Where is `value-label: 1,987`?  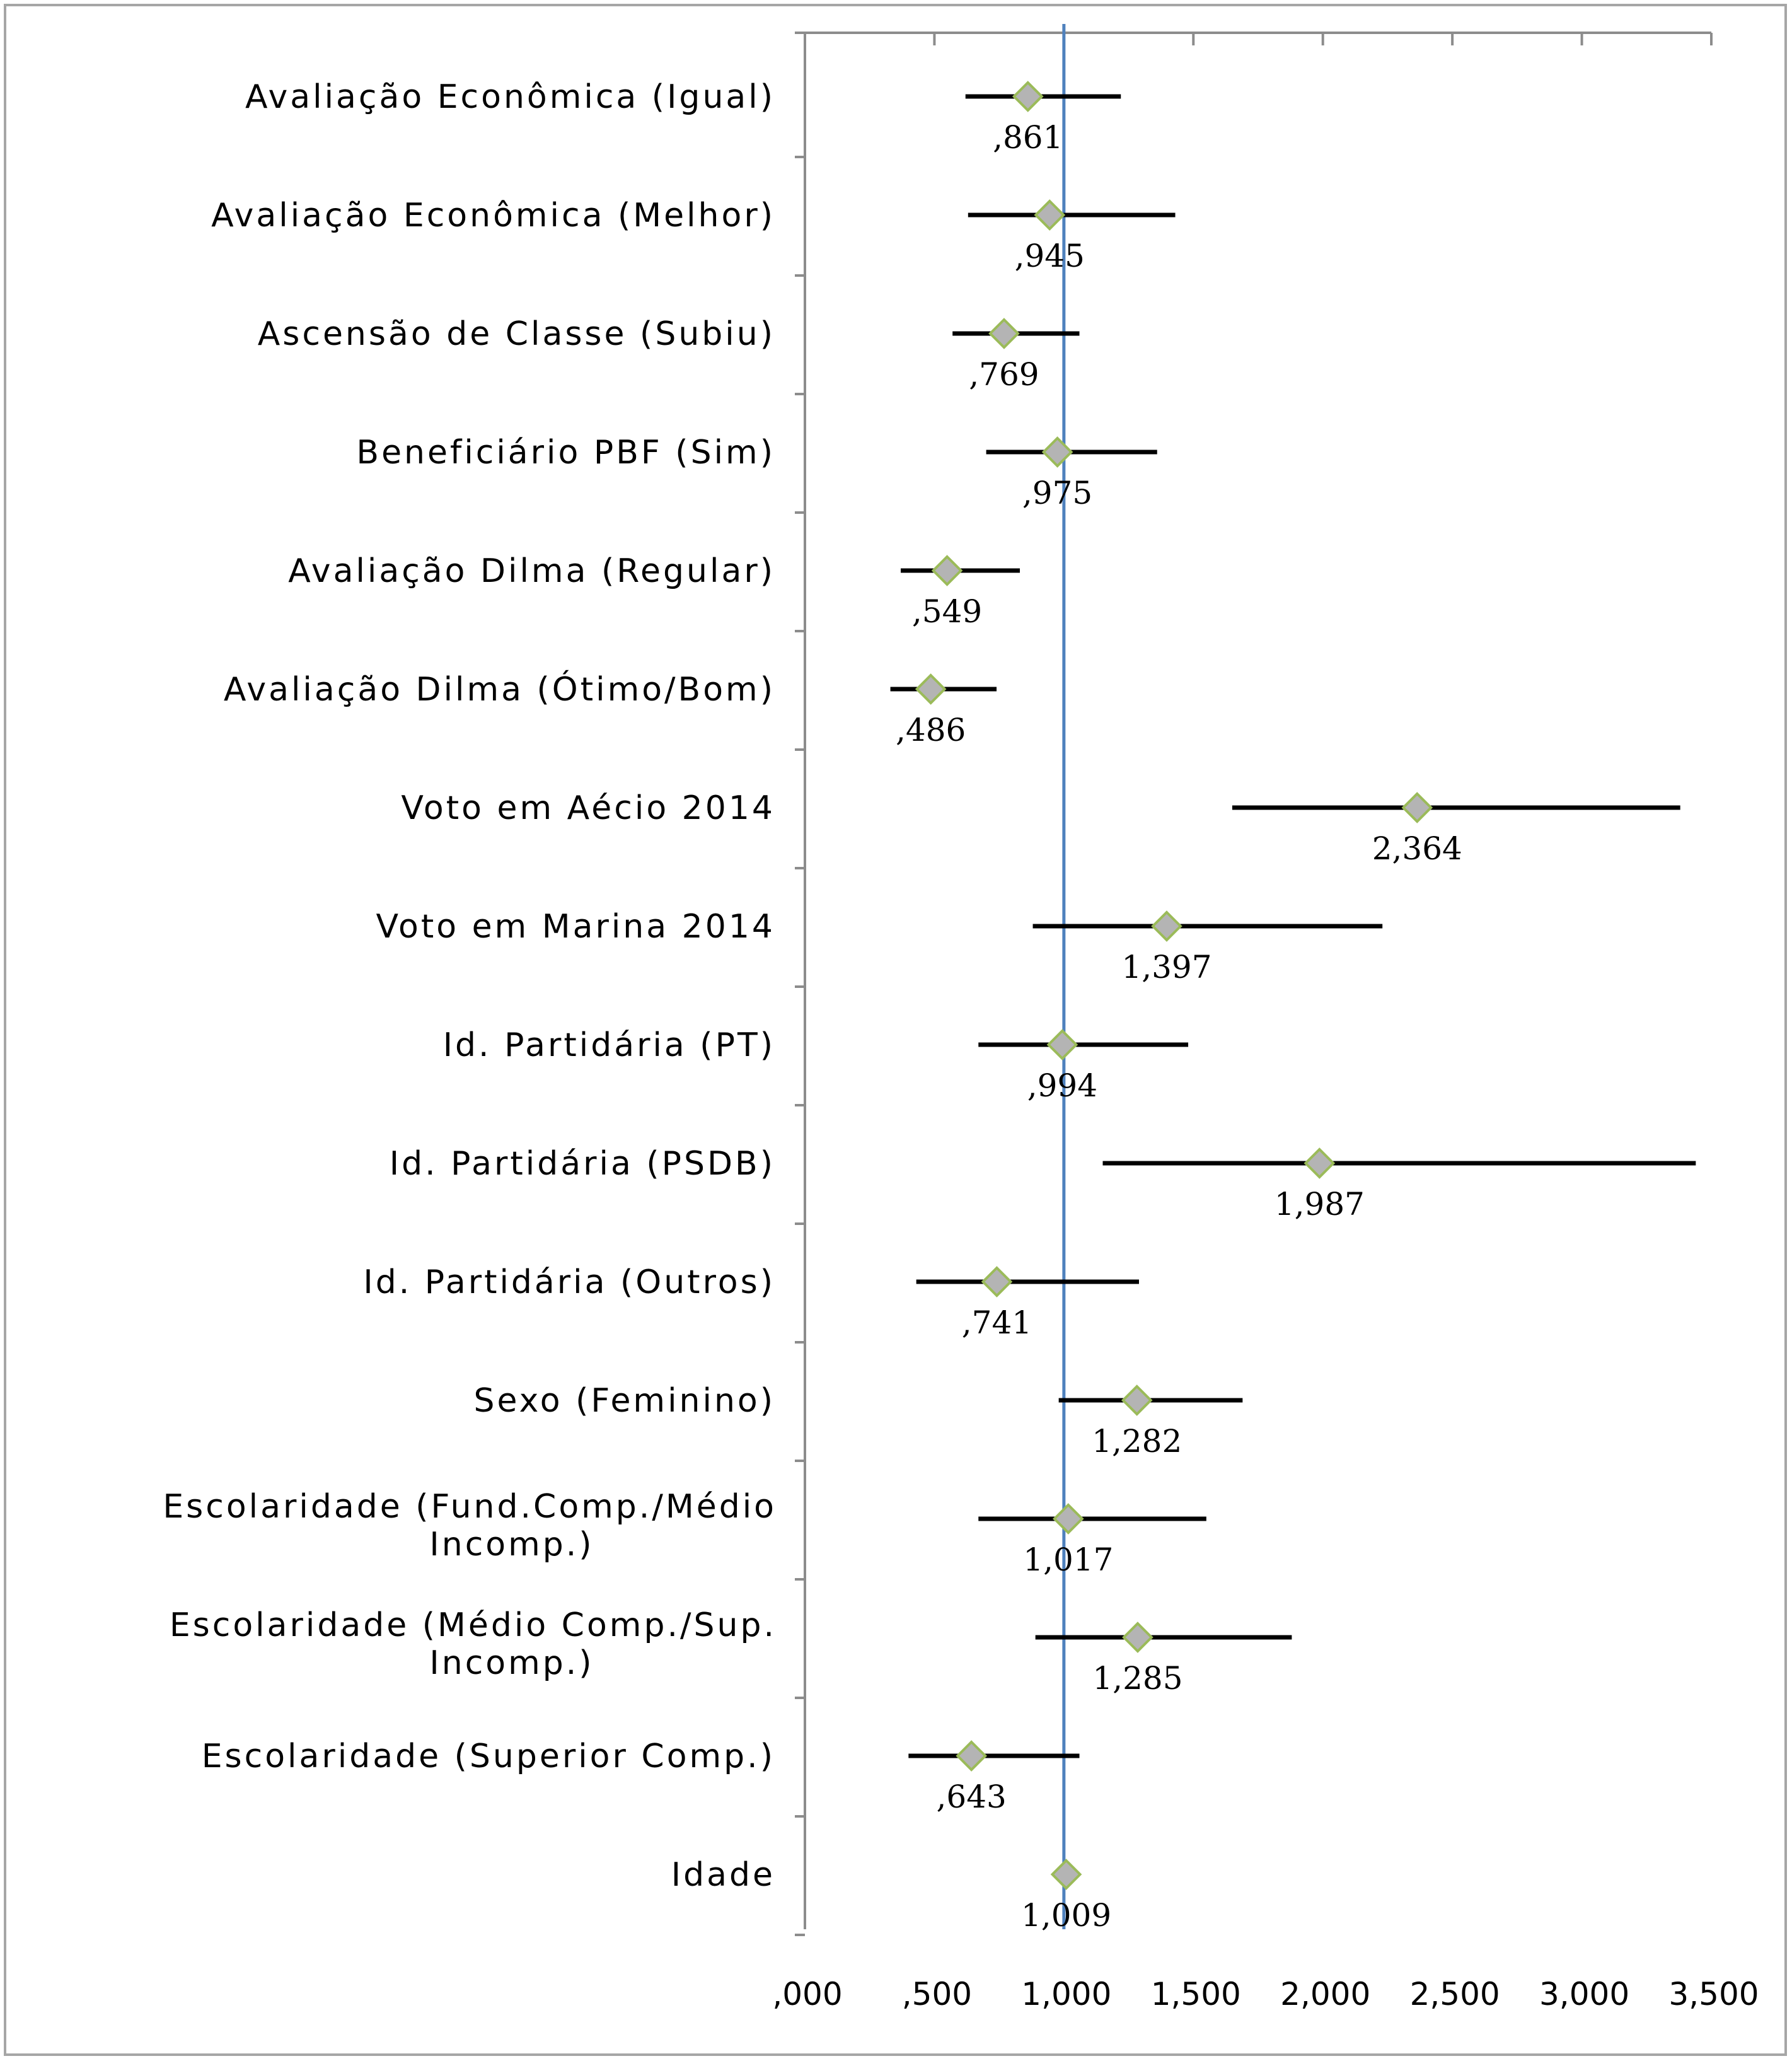
value-label: 1,987 is located at coordinates (1320, 1204).